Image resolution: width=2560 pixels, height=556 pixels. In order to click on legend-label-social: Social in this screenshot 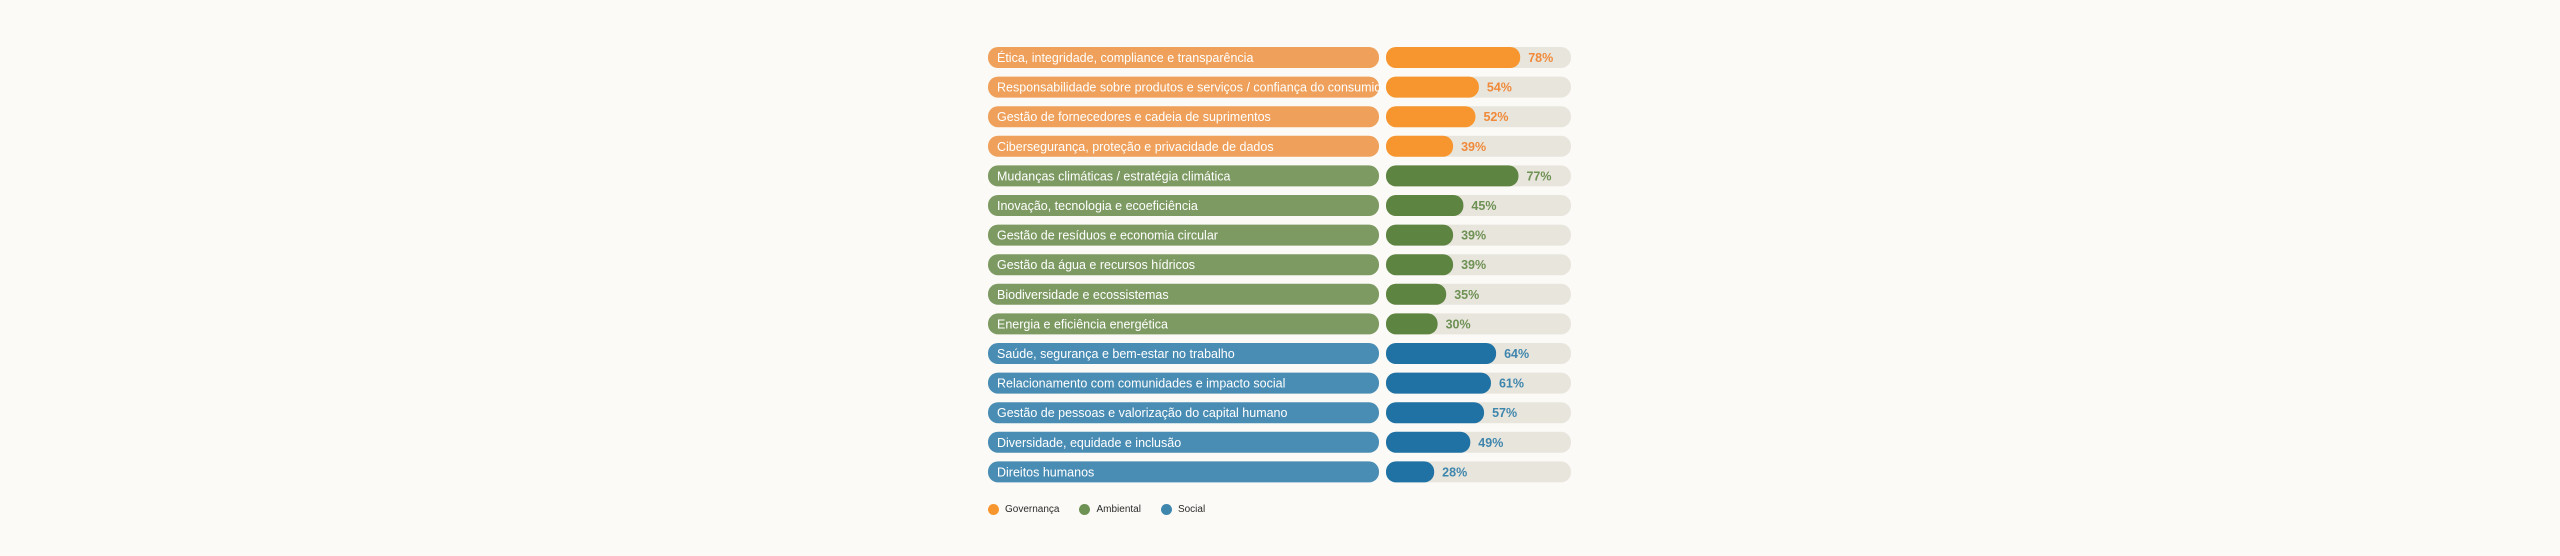, I will do `click(1191, 509)`.